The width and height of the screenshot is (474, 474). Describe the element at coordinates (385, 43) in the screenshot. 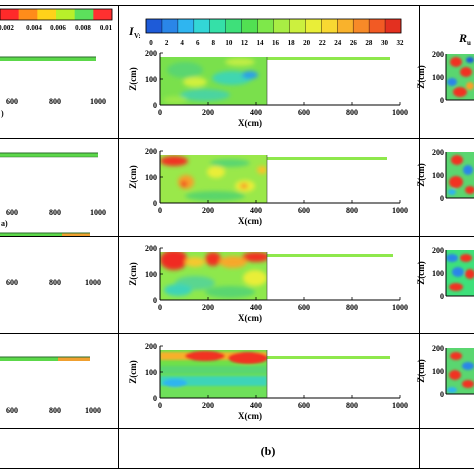

I see `colorbar-middle-tick: 30` at that location.